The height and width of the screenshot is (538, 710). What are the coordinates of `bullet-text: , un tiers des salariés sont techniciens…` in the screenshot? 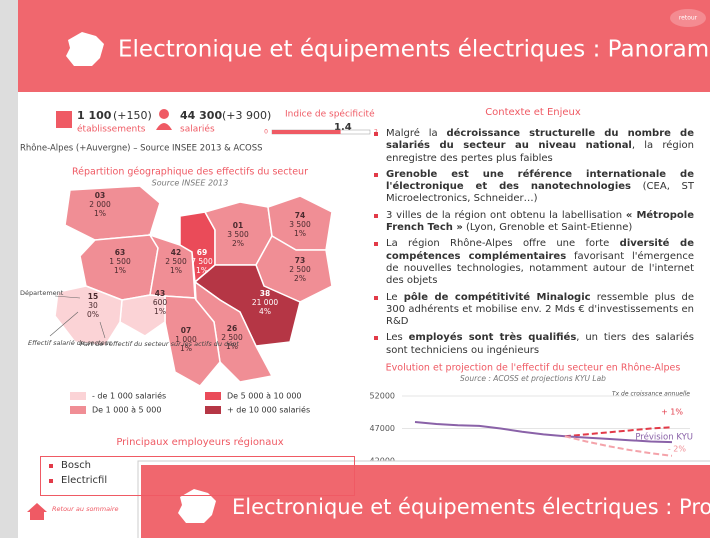 It's located at (540, 344).